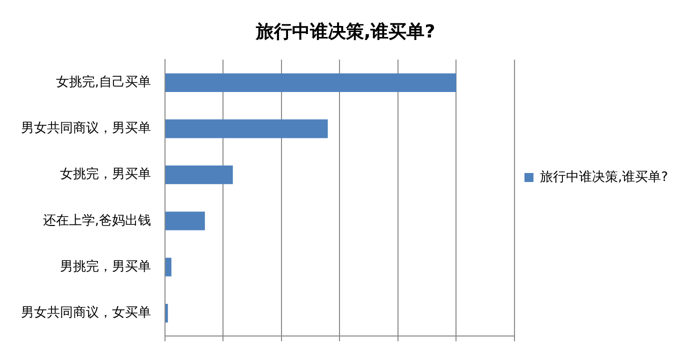 This screenshot has width=696, height=360. Describe the element at coordinates (96, 220) in the screenshot. I see `y-tick-label: 还在上学,爸妈出钱` at that location.